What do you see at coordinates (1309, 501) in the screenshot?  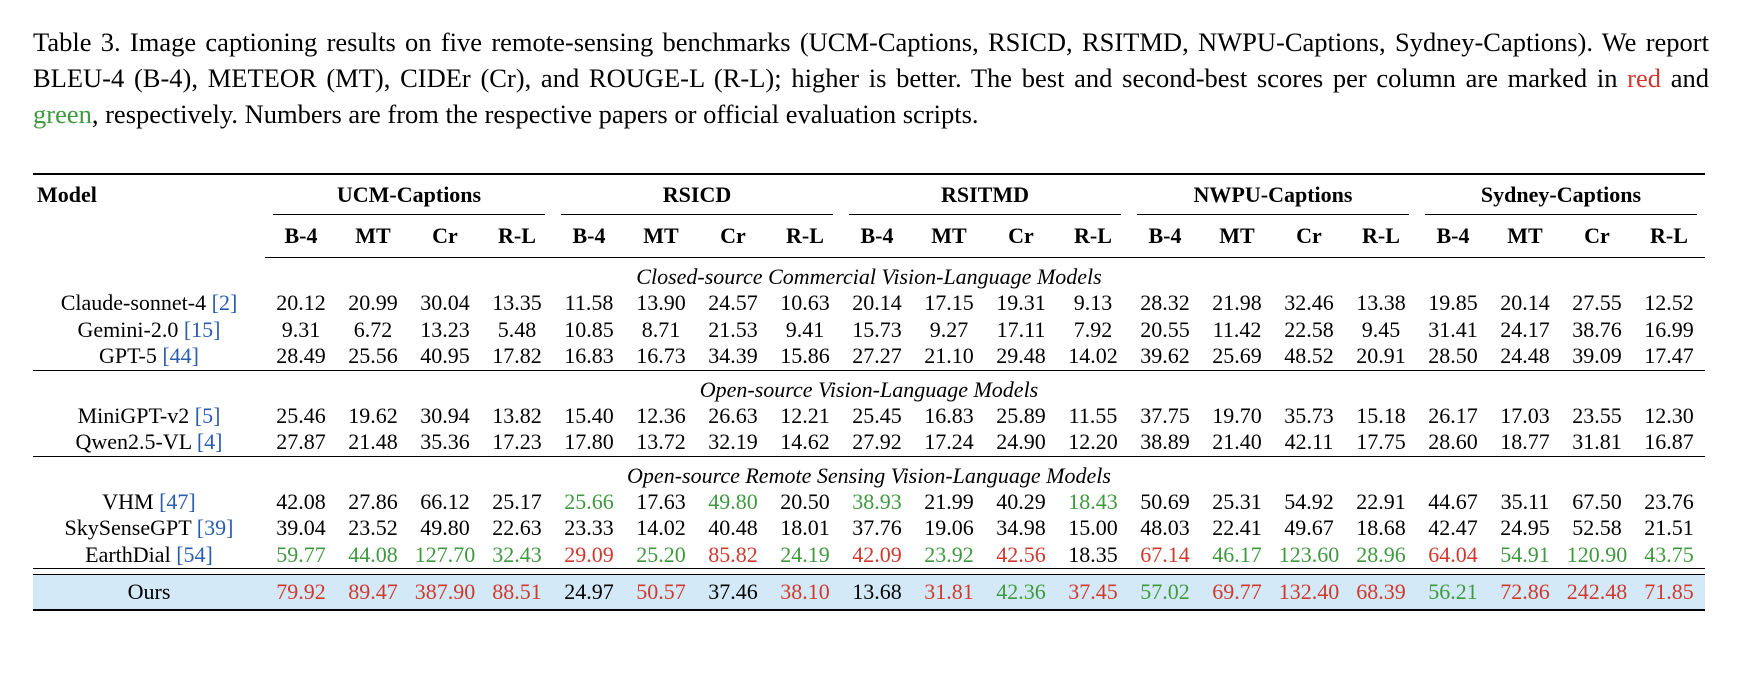 I see `score-cell: 54.92` at bounding box center [1309, 501].